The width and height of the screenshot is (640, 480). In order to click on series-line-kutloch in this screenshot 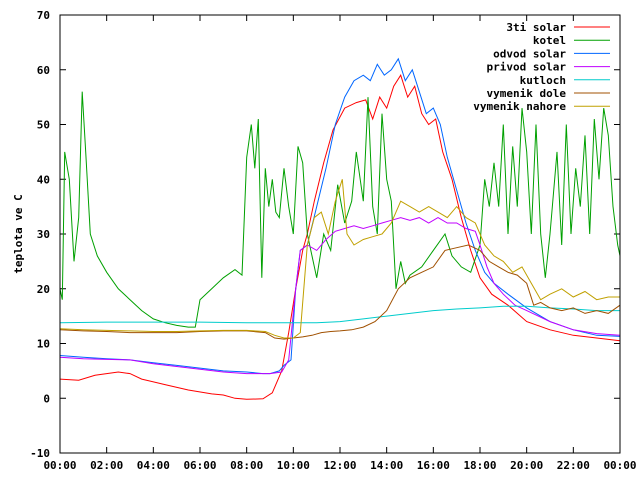, I will do `click(339, 314)`.